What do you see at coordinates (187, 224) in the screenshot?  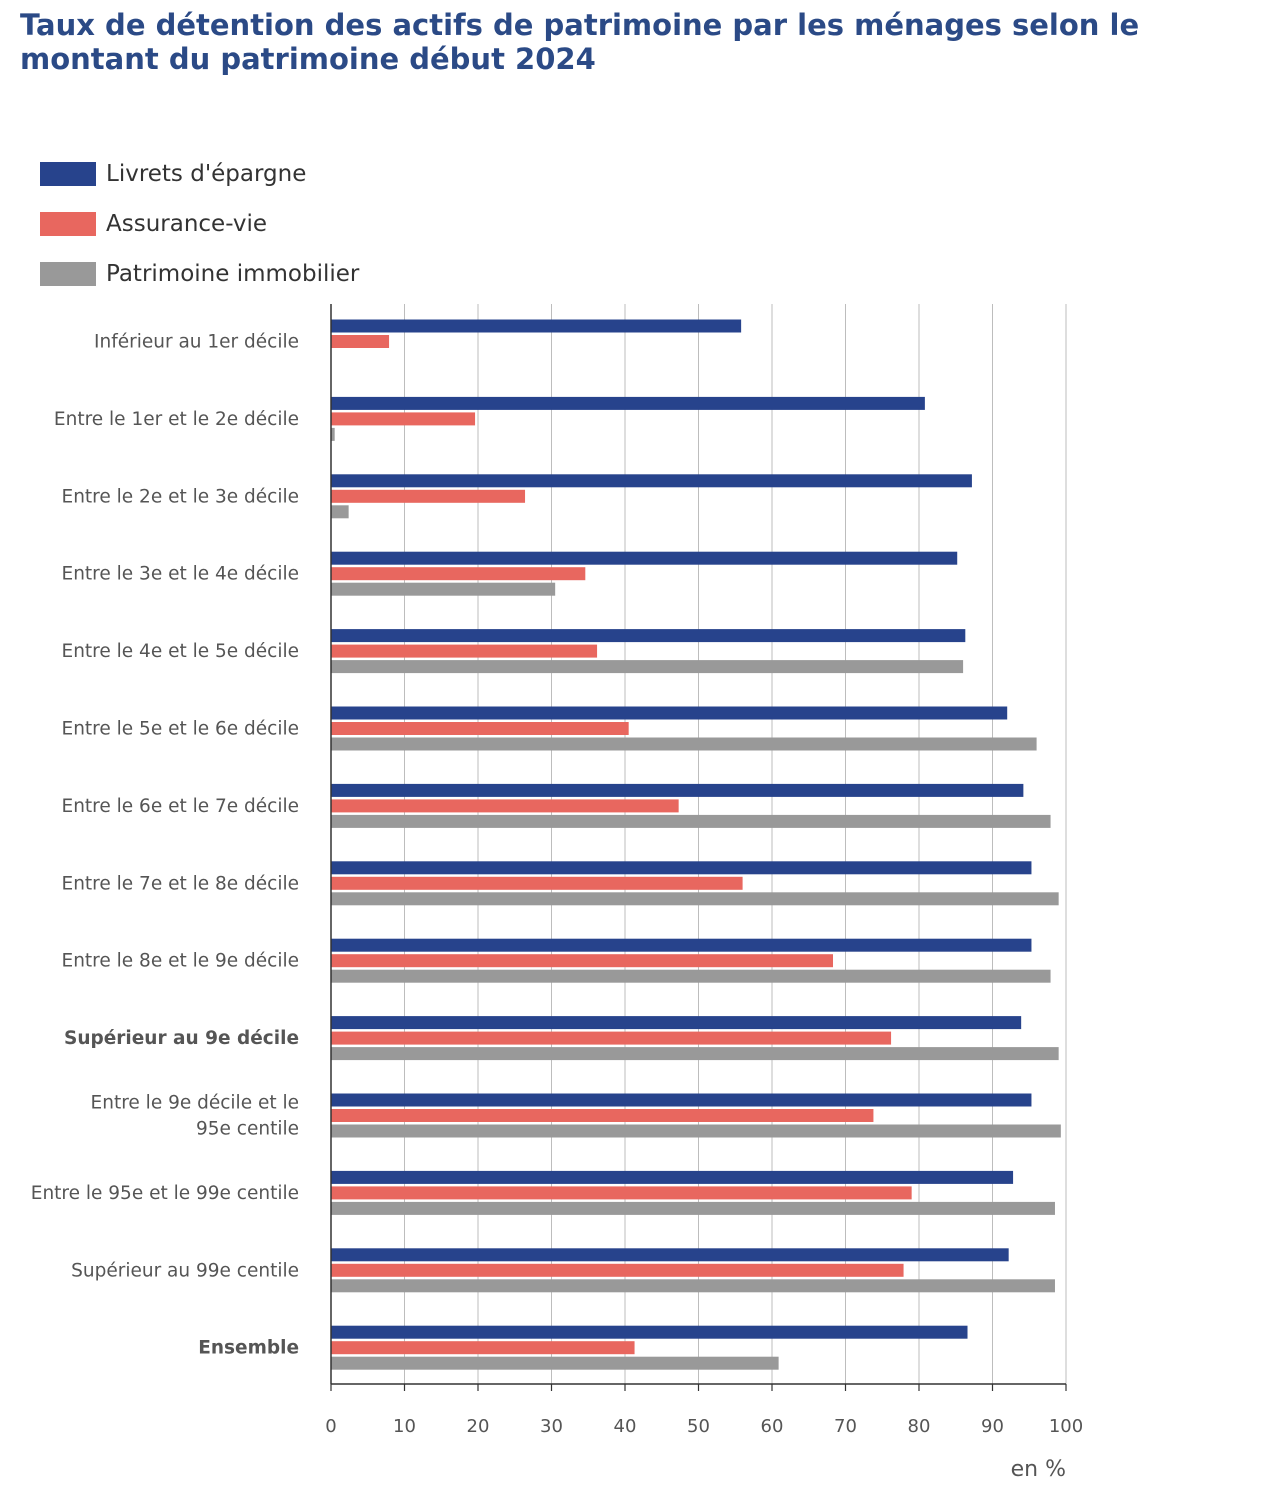 I see `legend-label-assurance-vie: Assurance-vie` at bounding box center [187, 224].